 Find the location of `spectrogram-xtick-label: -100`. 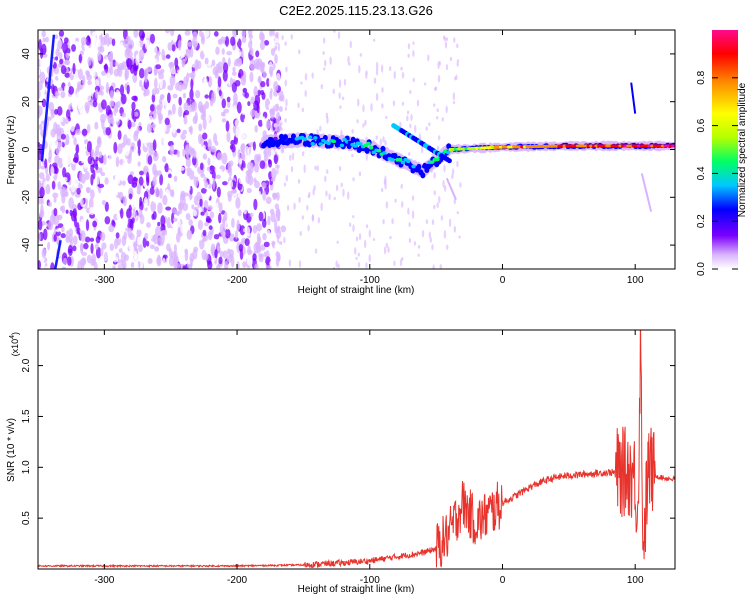

spectrogram-xtick-label: -100 is located at coordinates (370, 280).